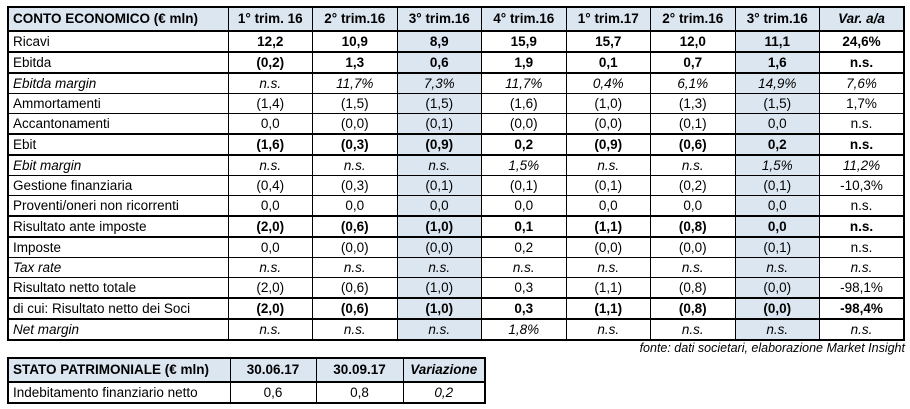 This screenshot has height=409, width=910. I want to click on value-cell: 1,9, so click(524, 62).